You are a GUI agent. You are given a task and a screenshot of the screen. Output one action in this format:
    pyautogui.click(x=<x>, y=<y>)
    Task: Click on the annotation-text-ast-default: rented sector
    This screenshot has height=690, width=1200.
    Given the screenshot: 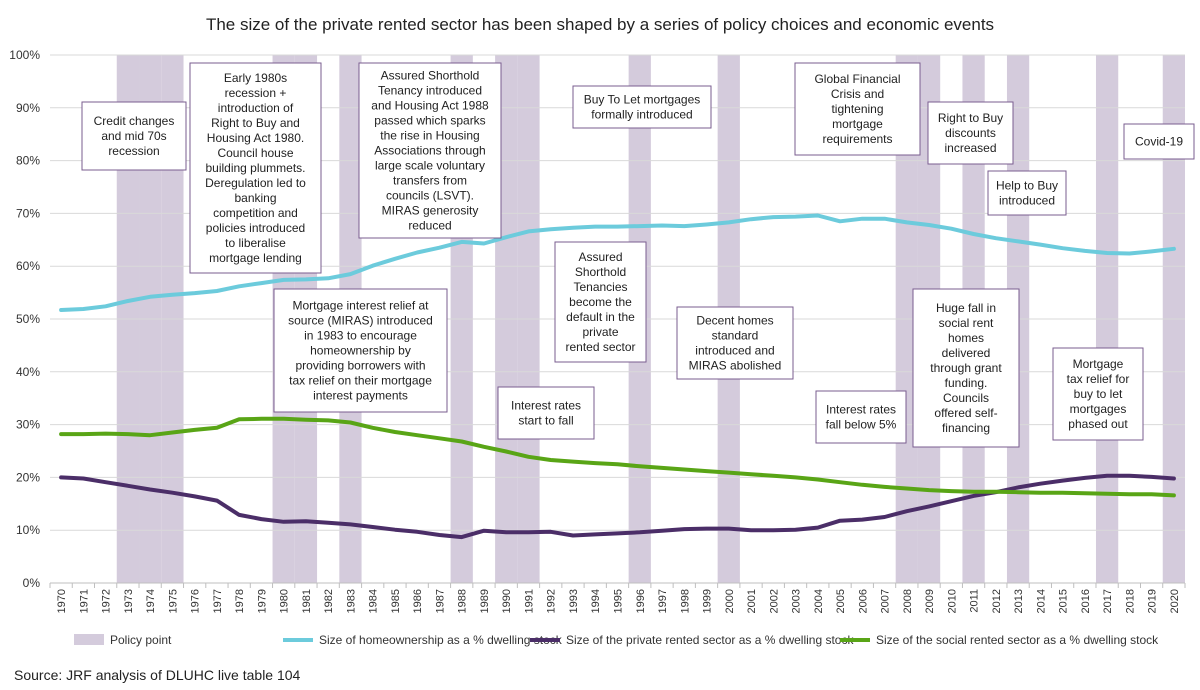 What is the action you would take?
    pyautogui.click(x=600, y=347)
    